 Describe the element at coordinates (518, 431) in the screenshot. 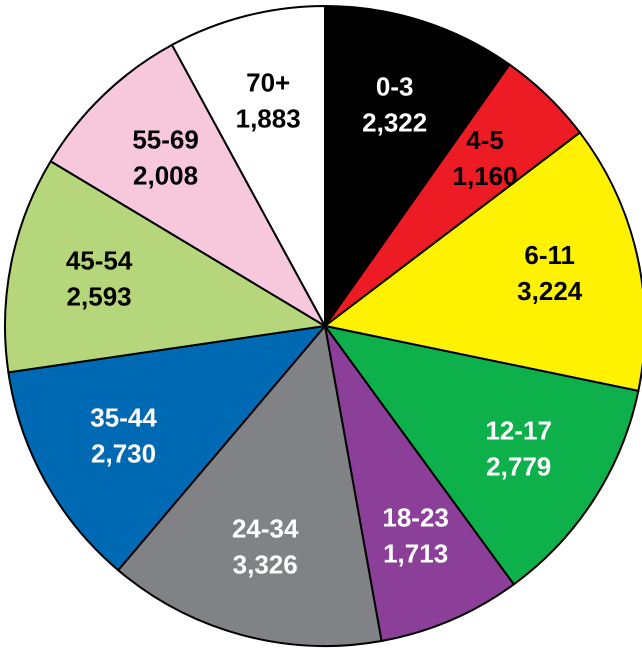

I see `slice-category: 12-17` at that location.